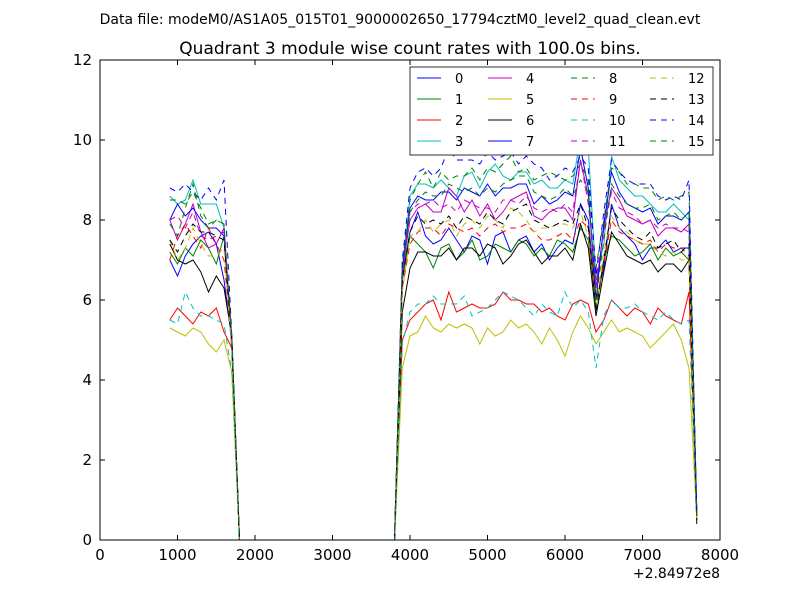 Image resolution: width=800 pixels, height=600 pixels. What do you see at coordinates (87, 300) in the screenshot?
I see `y-tick-label: 6` at bounding box center [87, 300].